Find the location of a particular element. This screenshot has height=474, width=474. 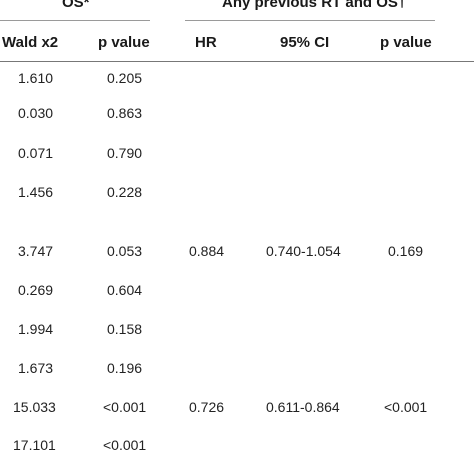

cell-p-value-os: 0.158 is located at coordinates (125, 329).